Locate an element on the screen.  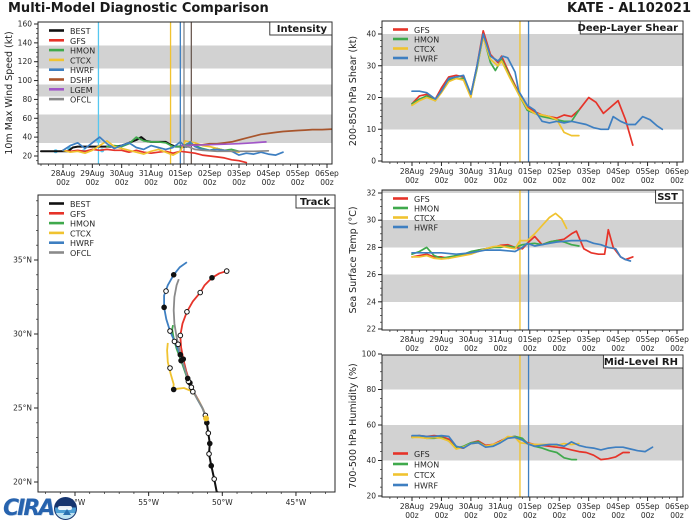
series-CTCX is located at coordinates (489, 236).